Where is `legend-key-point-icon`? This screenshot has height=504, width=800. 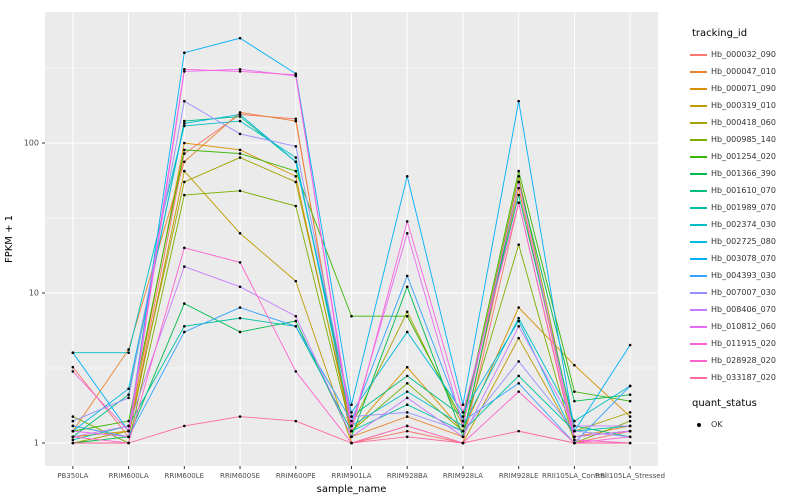
legend-key-point-icon is located at coordinates (698, 424).